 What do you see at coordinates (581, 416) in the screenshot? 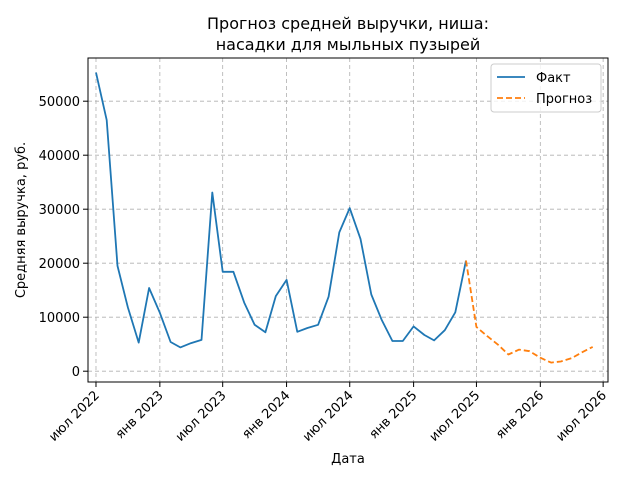
I see `x-tick-label: июл 2026` at bounding box center [581, 416].